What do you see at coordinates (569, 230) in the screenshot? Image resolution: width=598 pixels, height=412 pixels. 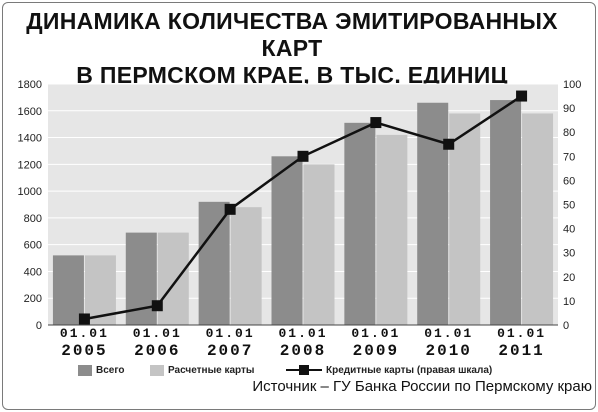 I see `right-axis-tick-label: 40` at bounding box center [569, 230].